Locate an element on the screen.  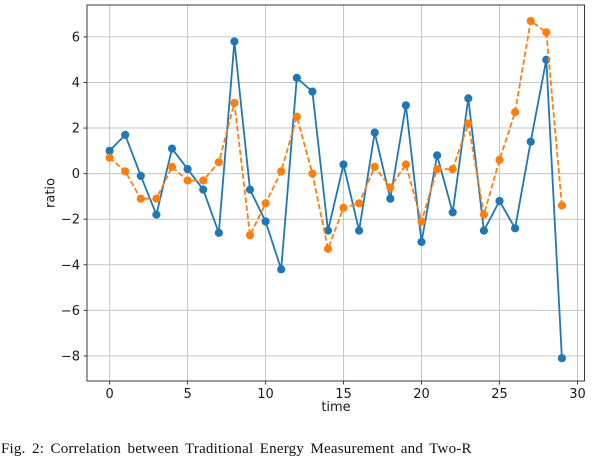
x-tick-label: 5 is located at coordinates (187, 394).